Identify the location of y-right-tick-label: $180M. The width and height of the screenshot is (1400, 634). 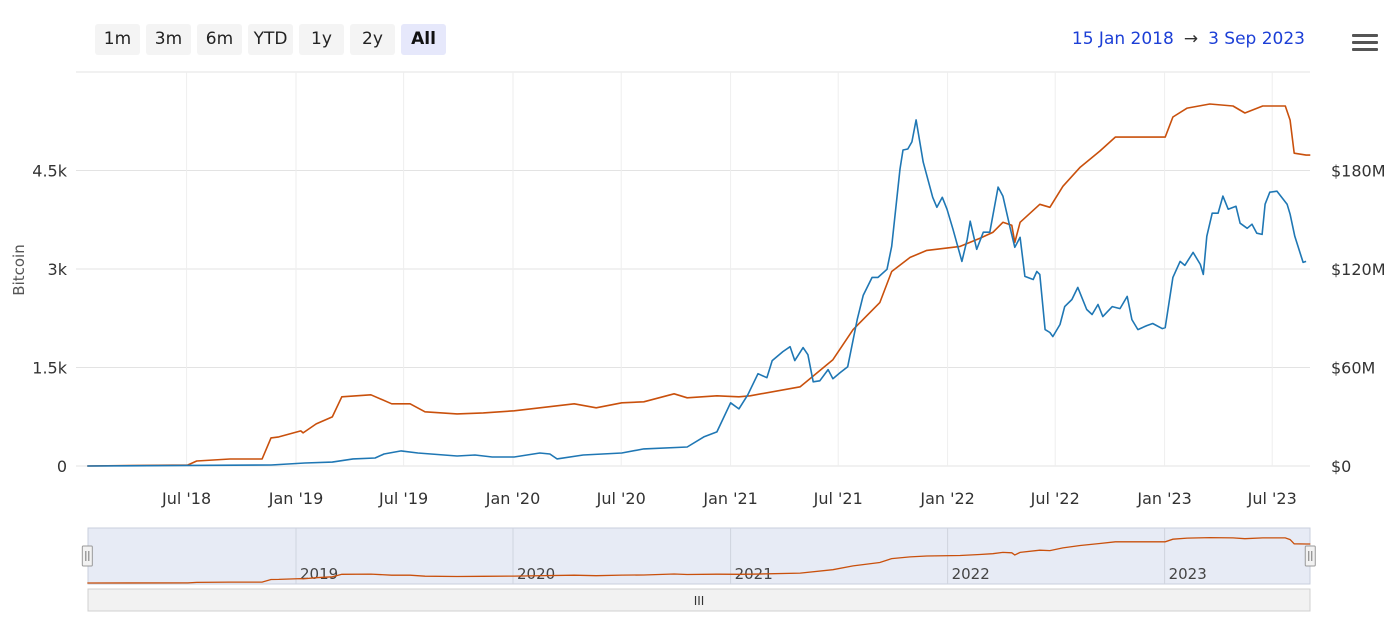
(1358, 171).